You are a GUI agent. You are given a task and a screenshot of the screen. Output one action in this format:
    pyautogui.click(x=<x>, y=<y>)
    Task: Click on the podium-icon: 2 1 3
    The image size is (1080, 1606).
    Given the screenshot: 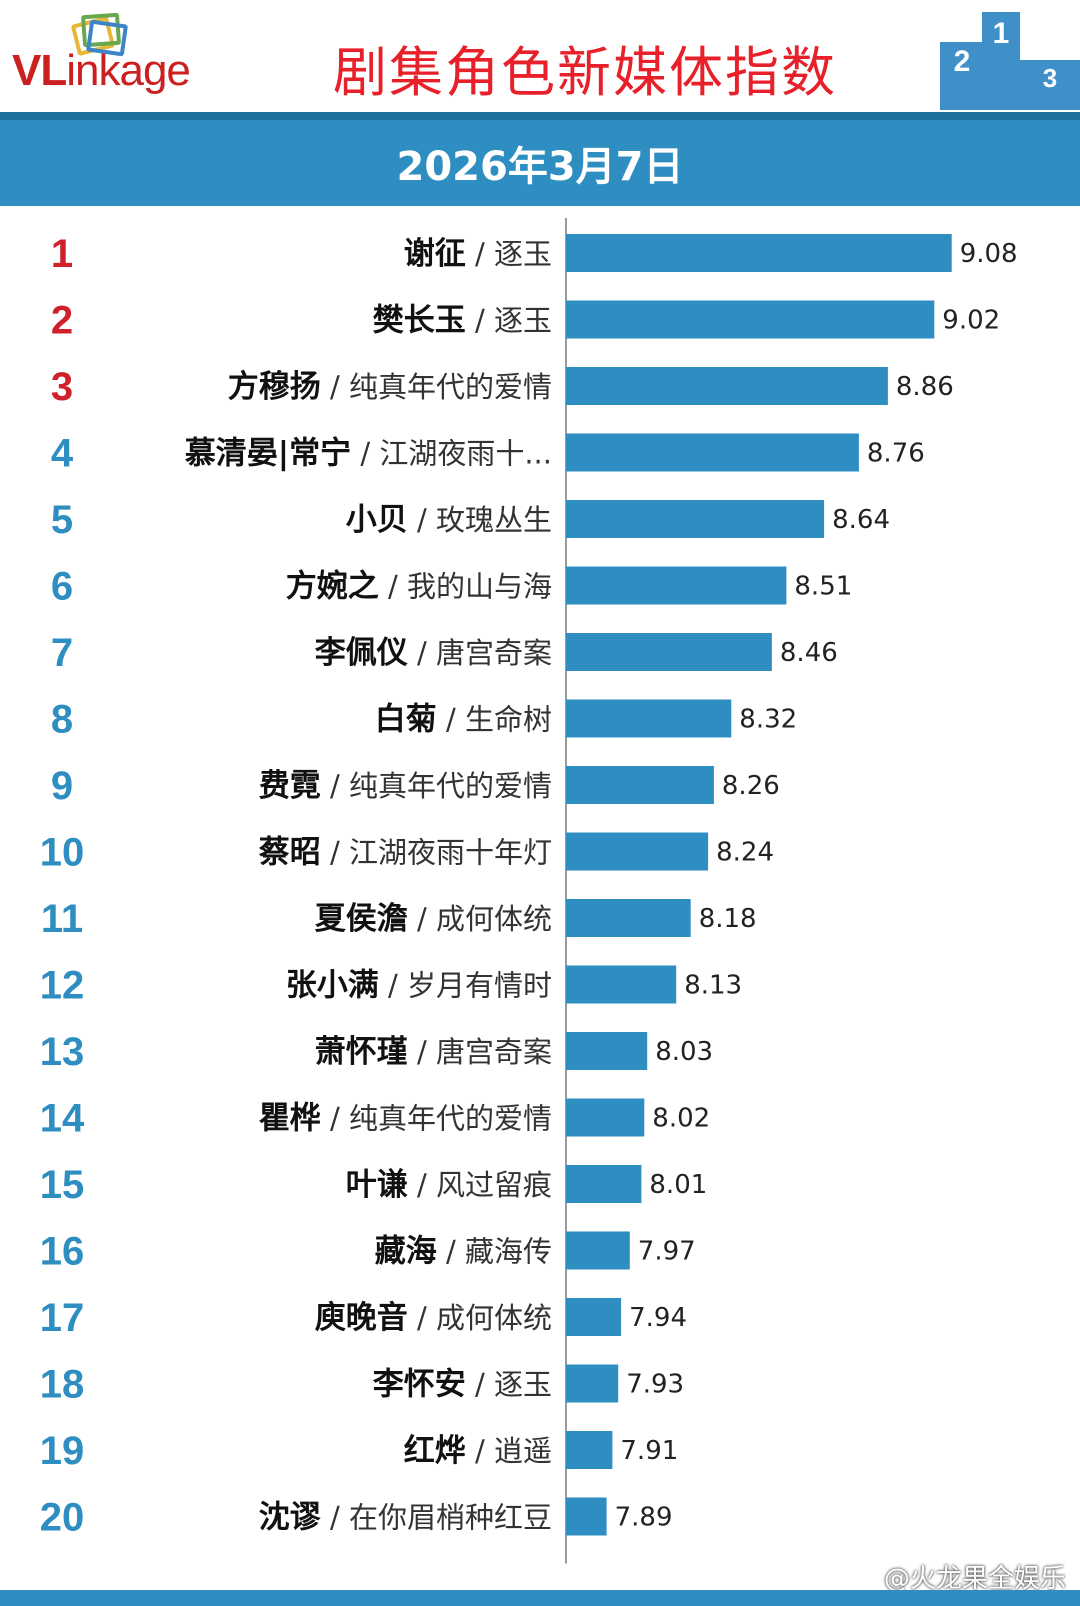 What is the action you would take?
    pyautogui.click(x=1010, y=61)
    